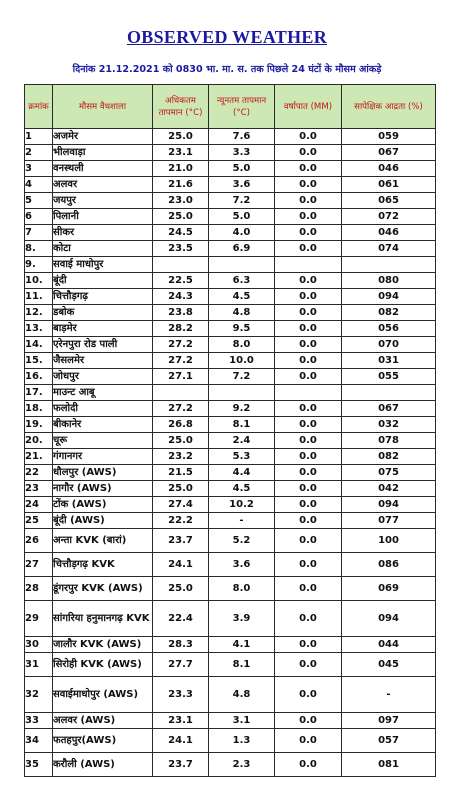 The height and width of the screenshot is (800, 454). Describe the element at coordinates (38, 360) in the screenshot. I see `cell-sno: 15.` at that location.